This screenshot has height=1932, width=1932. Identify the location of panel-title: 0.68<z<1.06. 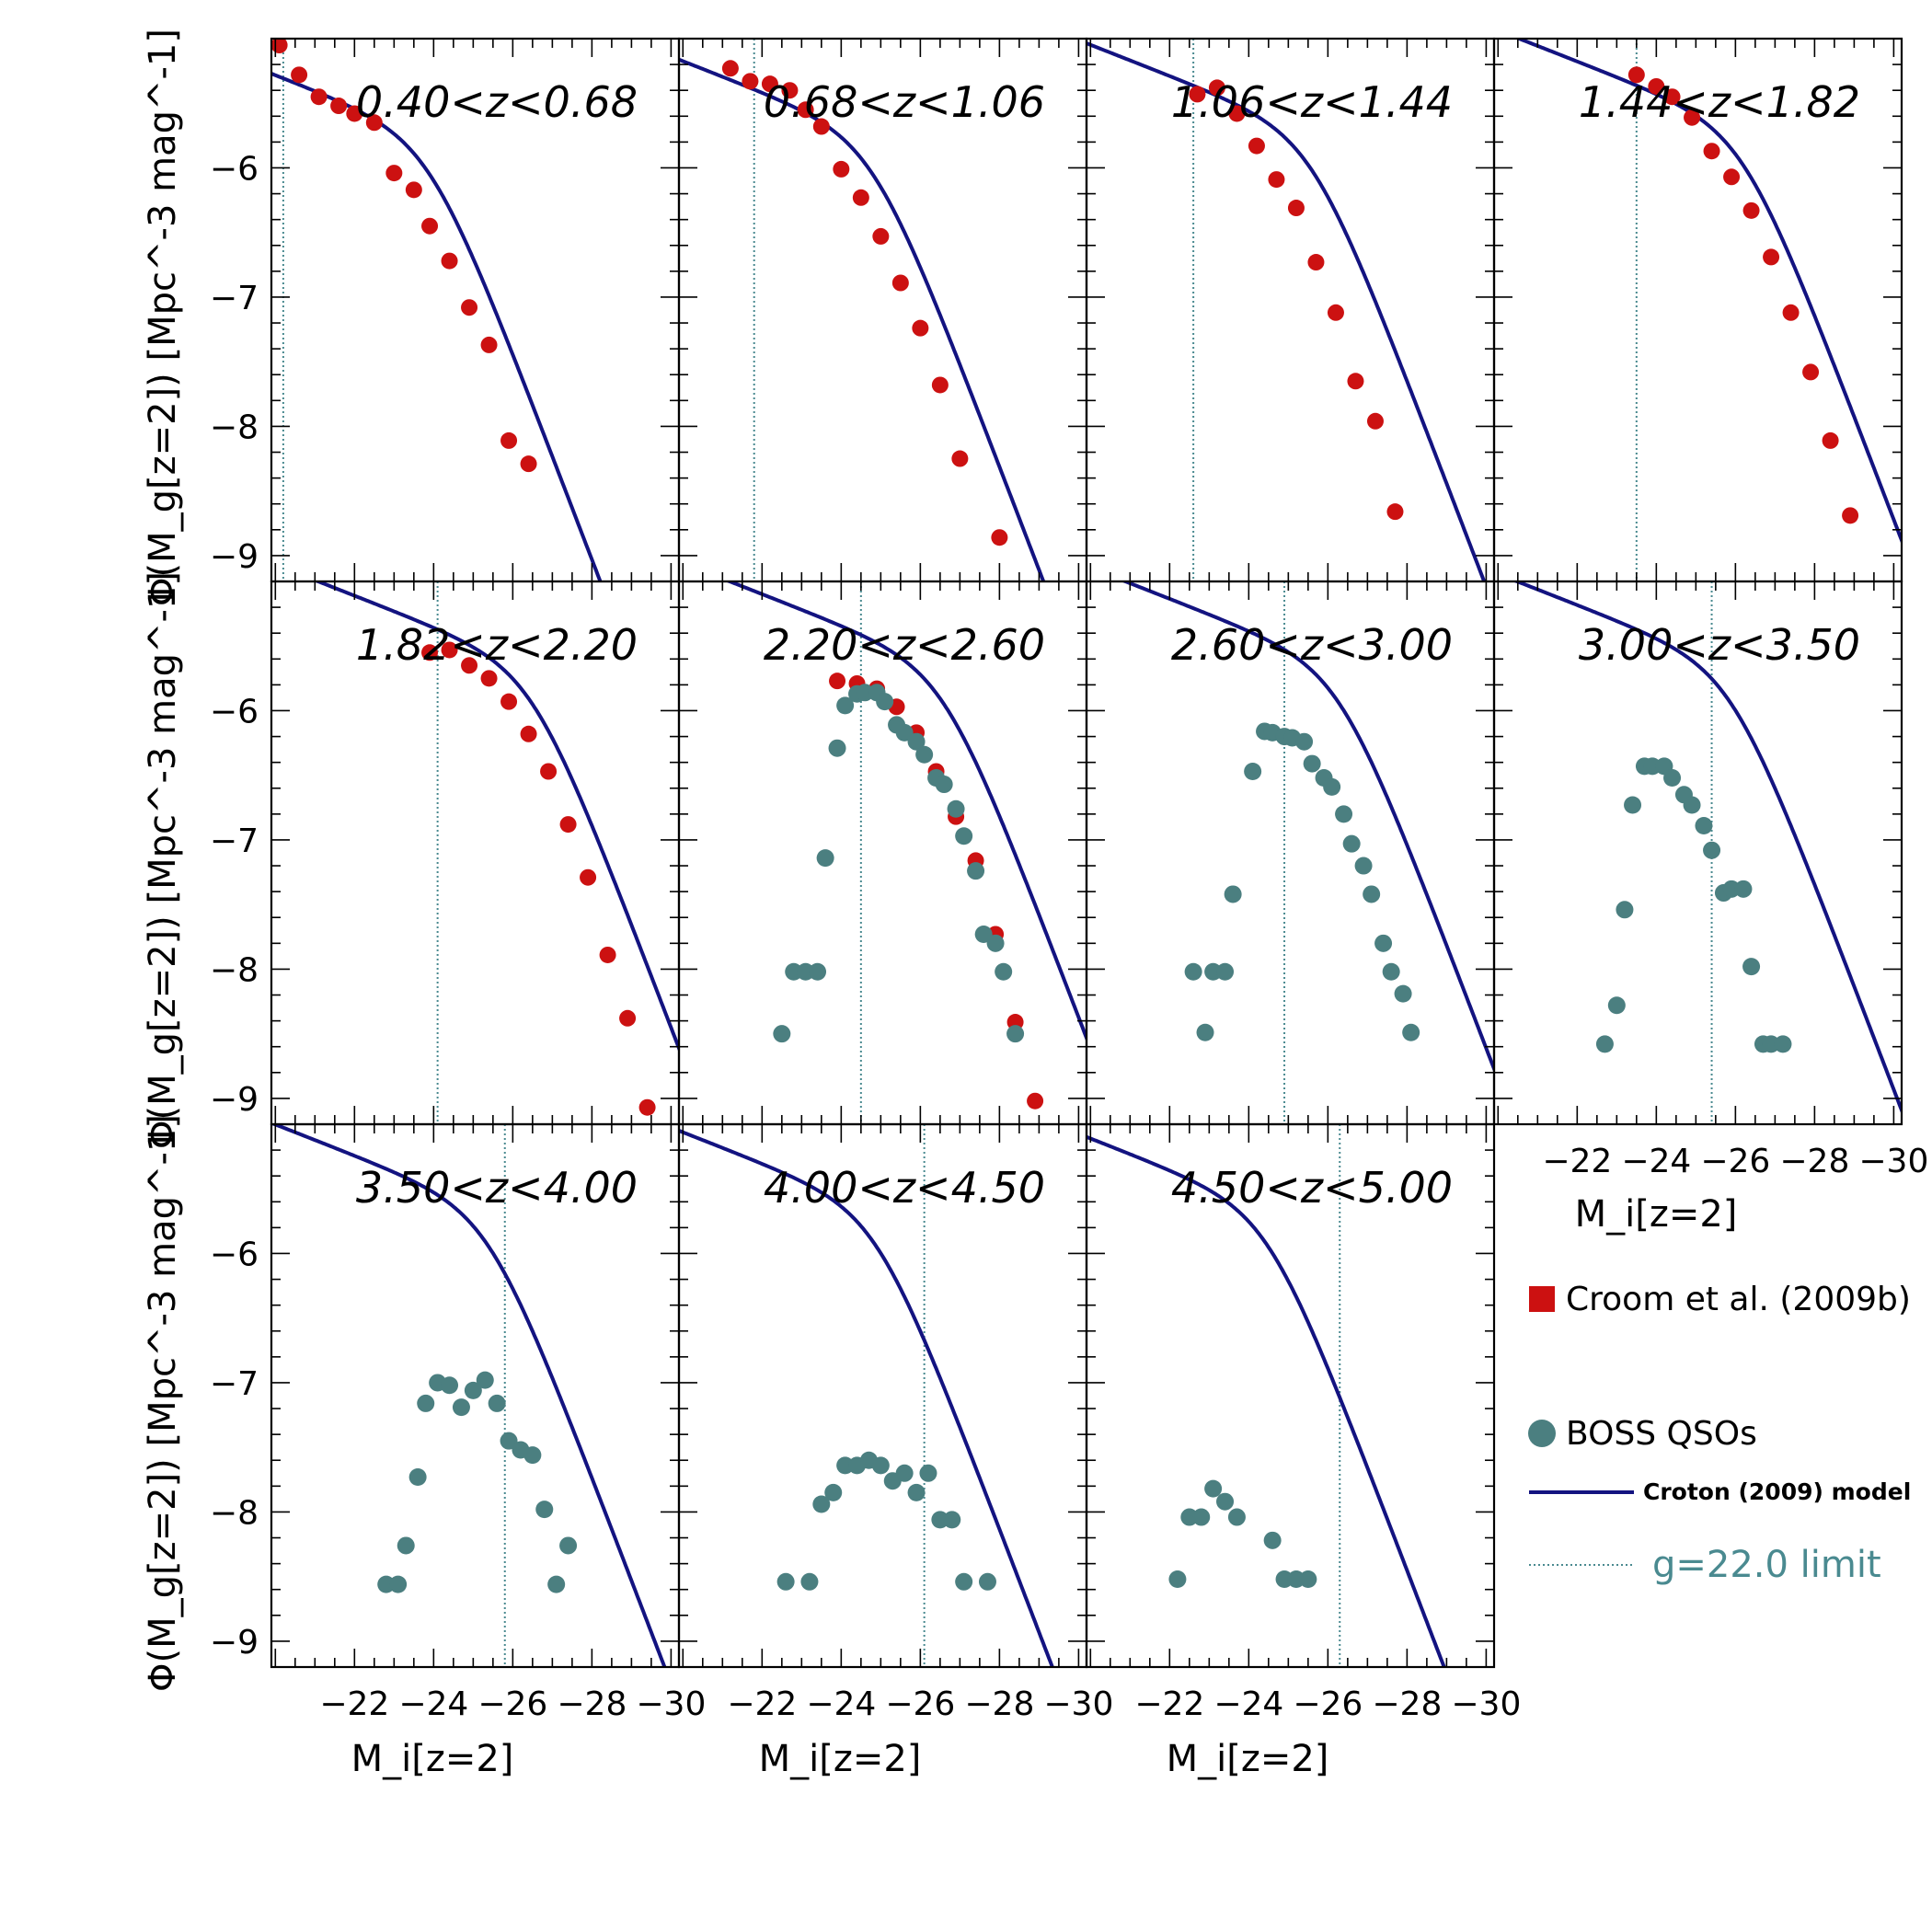
(904, 102).